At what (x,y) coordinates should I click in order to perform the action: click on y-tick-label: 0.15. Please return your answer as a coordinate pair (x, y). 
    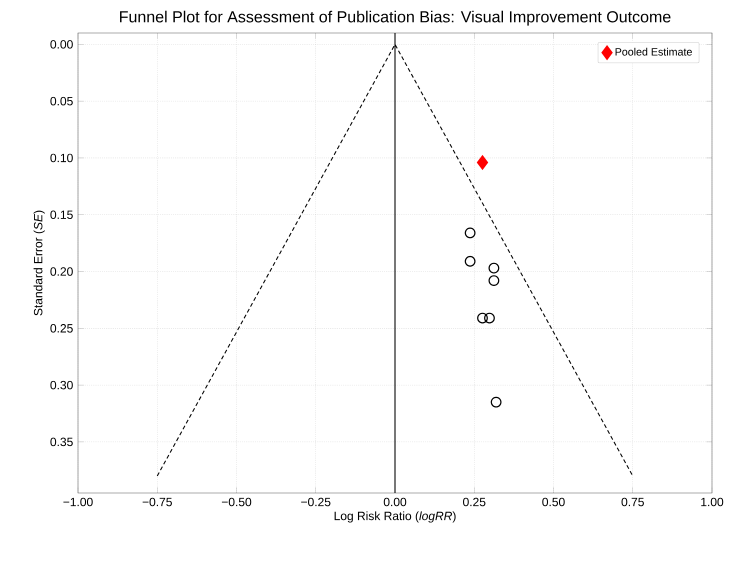
    Looking at the image, I should click on (61, 214).